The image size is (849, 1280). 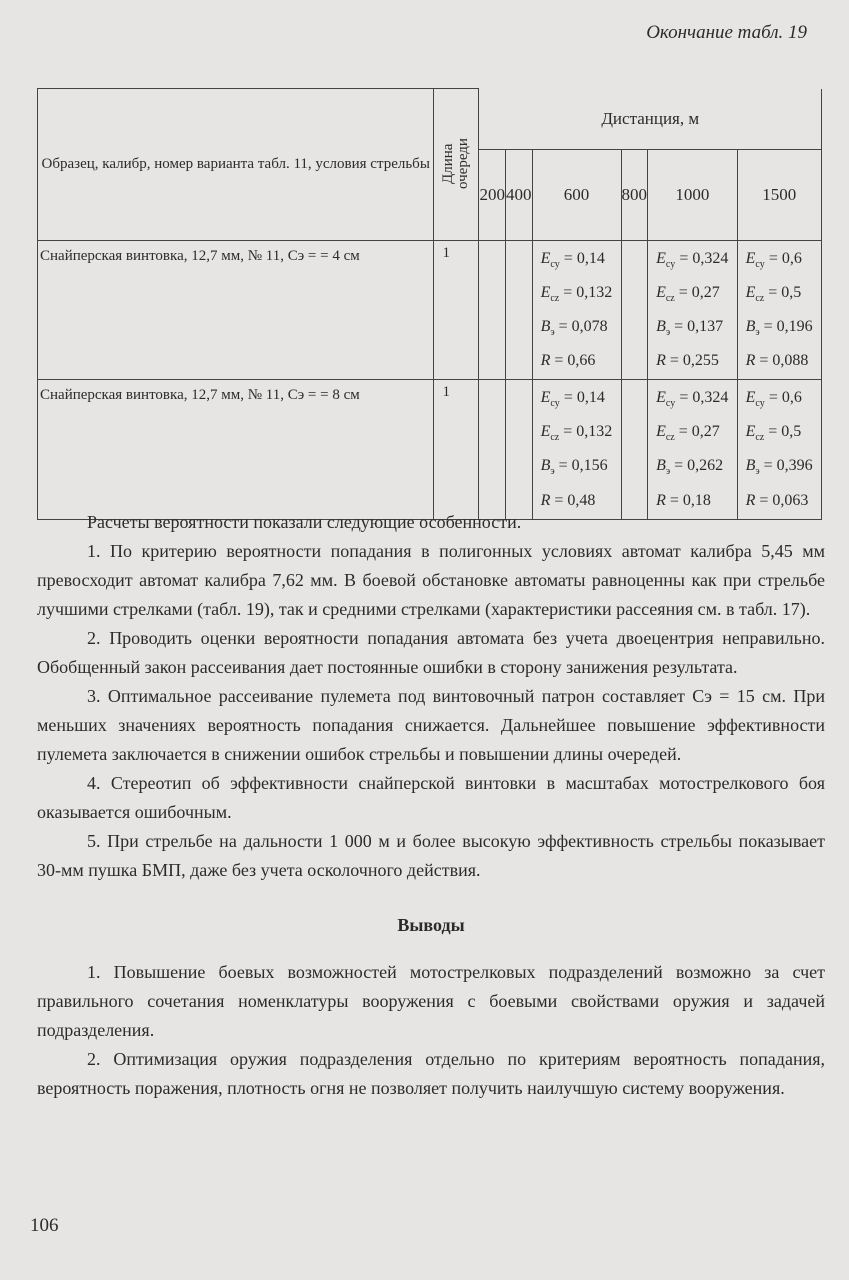 I want to click on value-cell: Ecy = 0,14 Ecz = 0,132 Bэ = 0,156 R = 0,48, so click(x=576, y=449).